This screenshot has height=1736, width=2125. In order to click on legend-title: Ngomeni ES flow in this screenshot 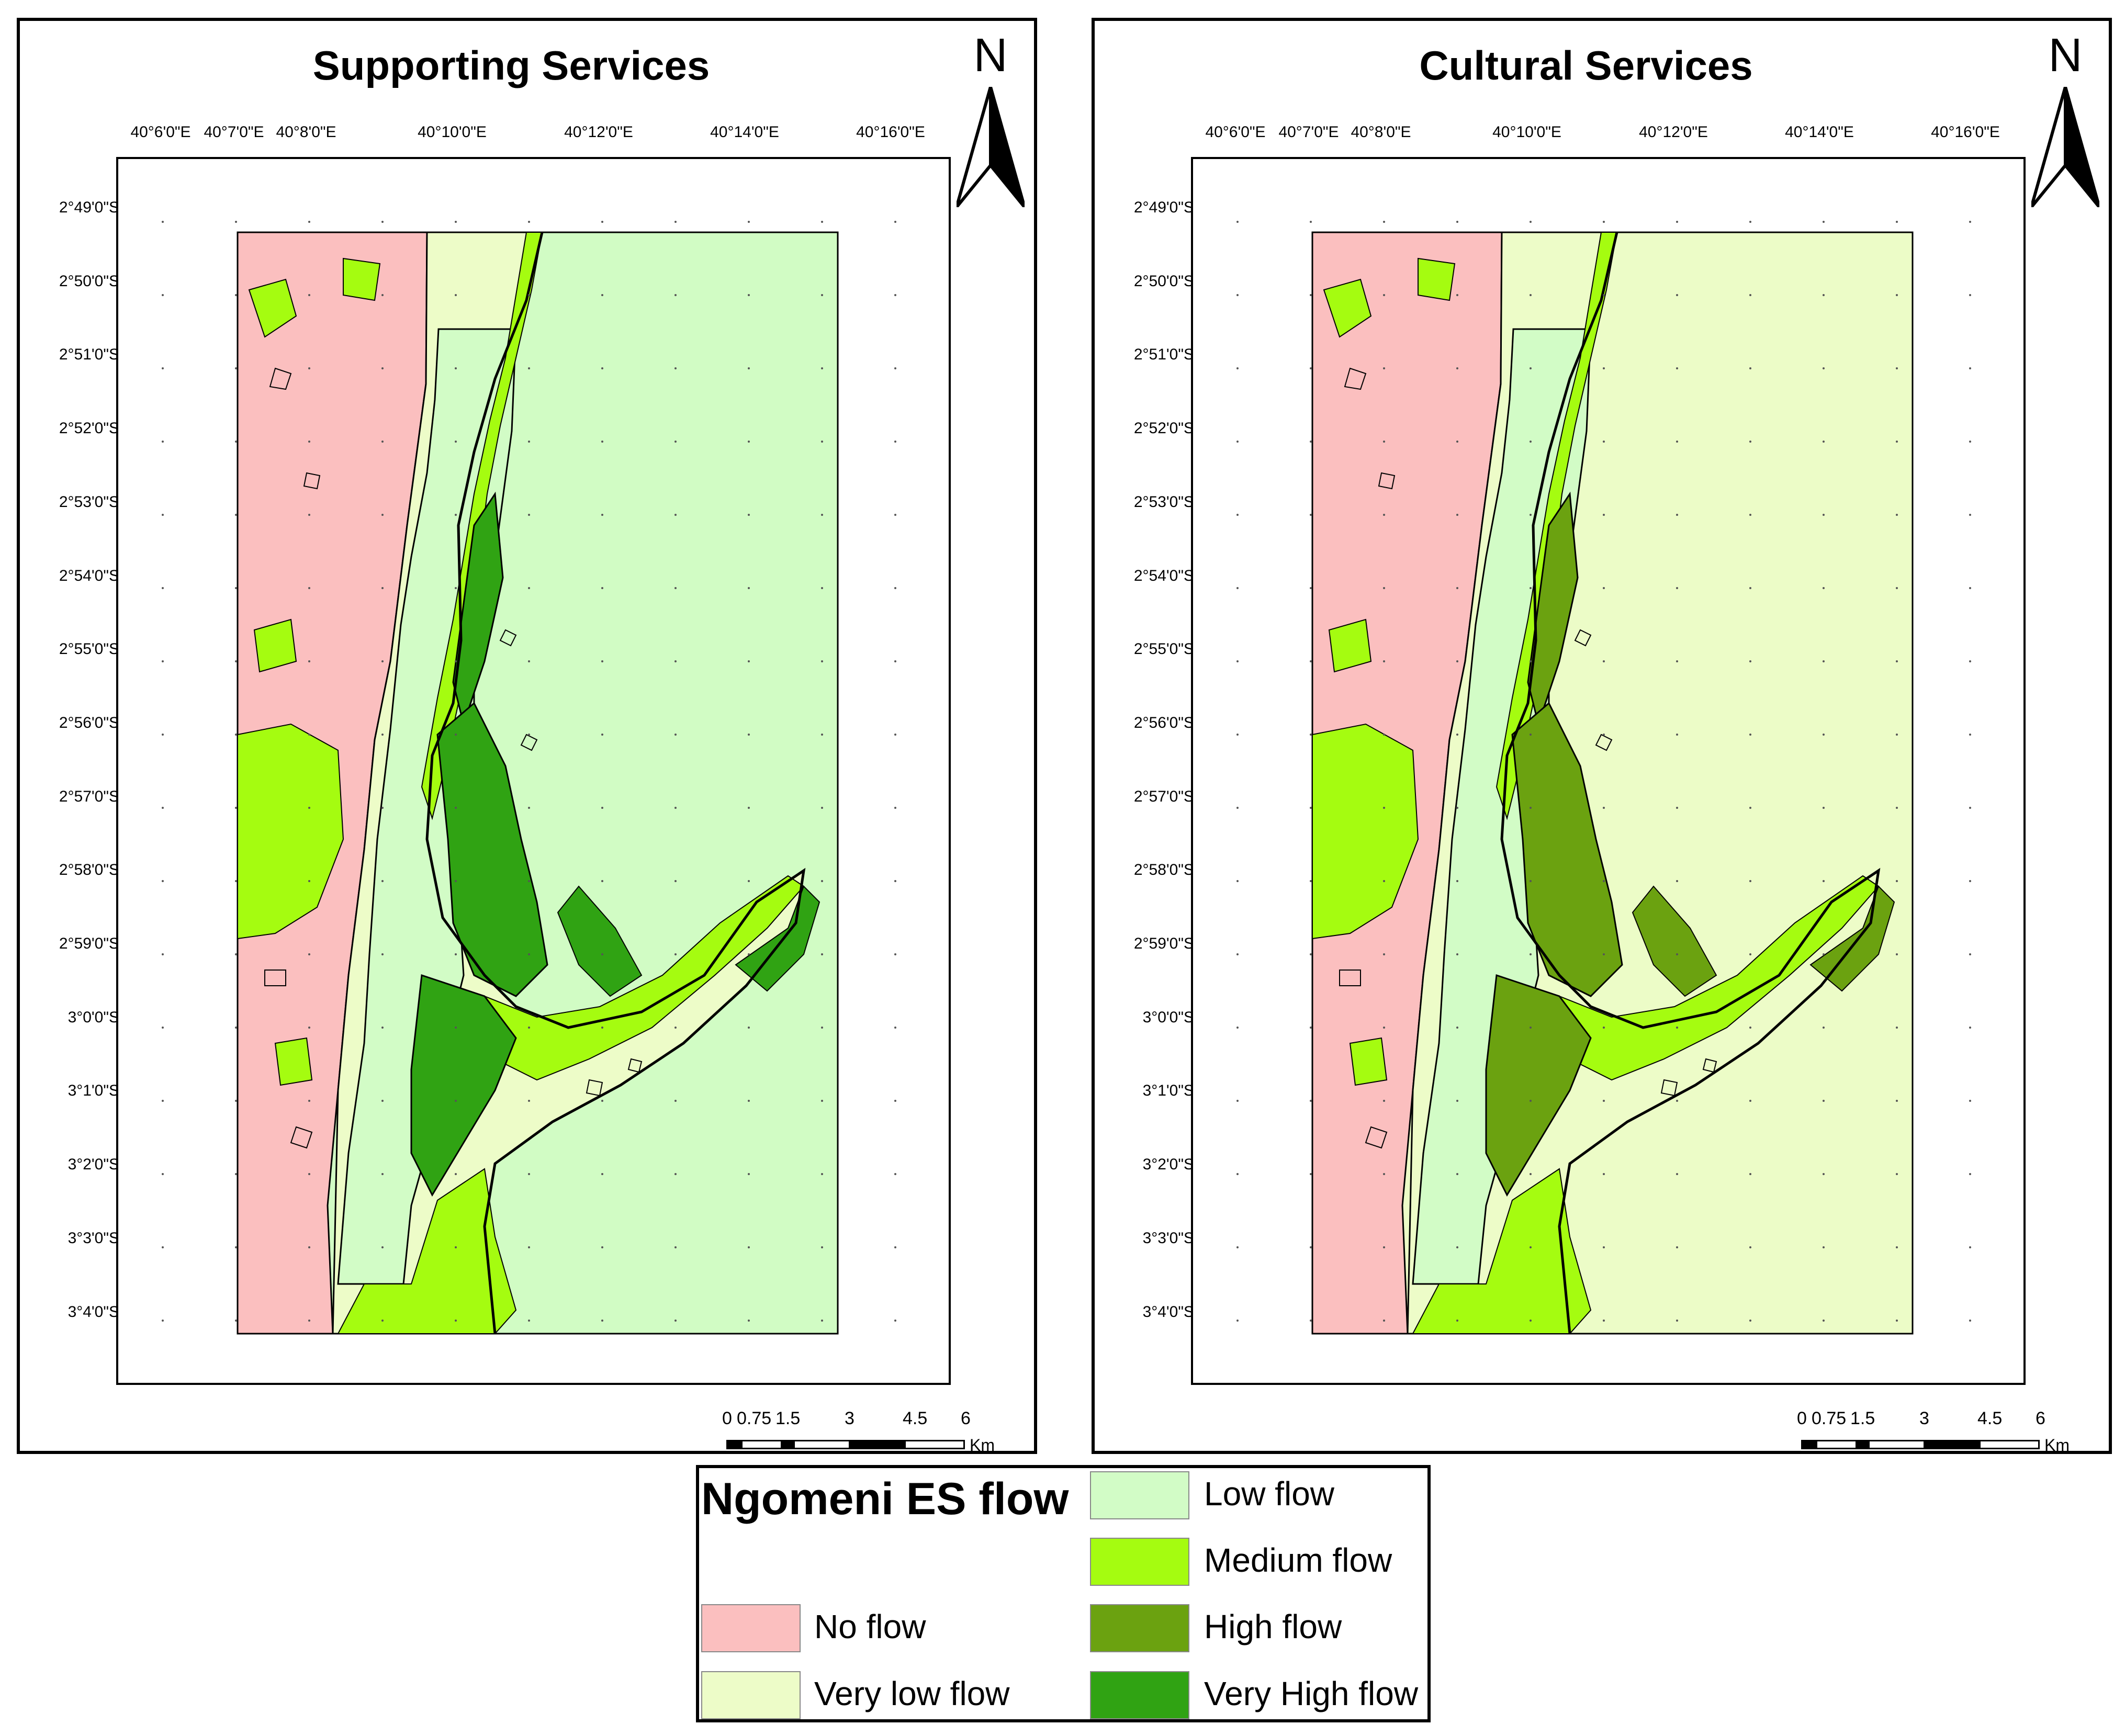, I will do `click(885, 1499)`.